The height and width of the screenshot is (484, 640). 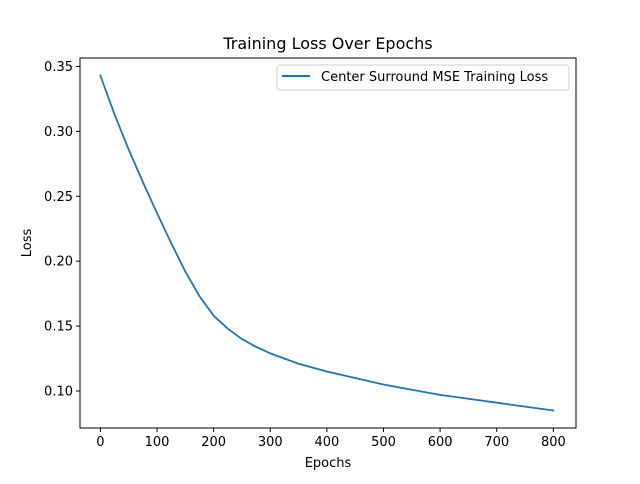 I want to click on y-tick-label: 0.30, so click(x=58, y=132).